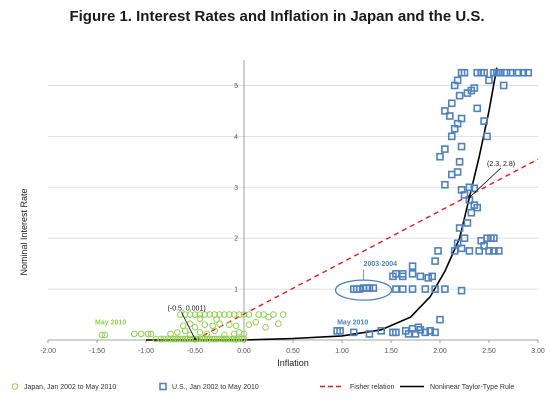 The height and width of the screenshot is (402, 554). I want to click on legend-marker-us, so click(163, 386).